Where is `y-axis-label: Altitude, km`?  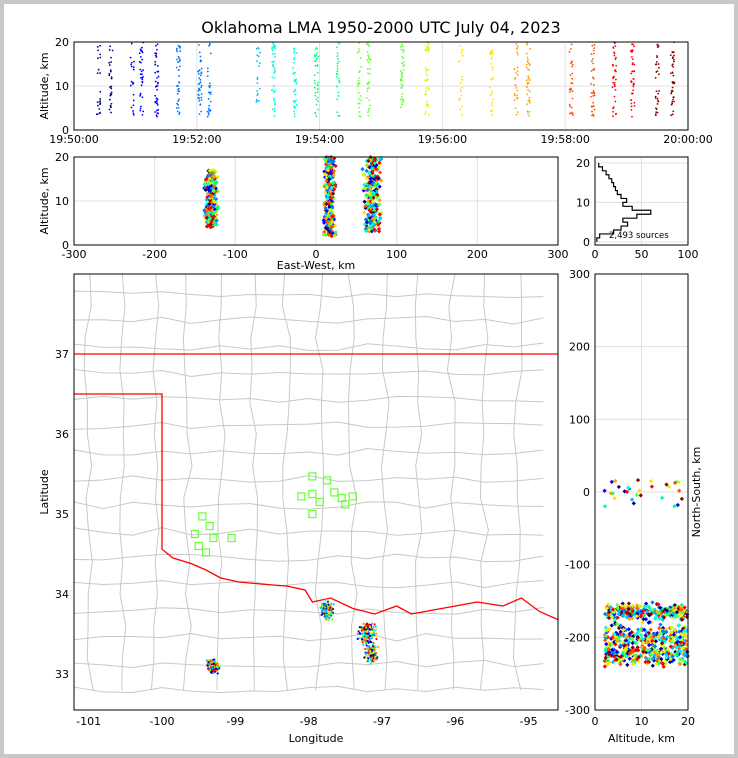 y-axis-label: Altitude, km is located at coordinates (44, 85).